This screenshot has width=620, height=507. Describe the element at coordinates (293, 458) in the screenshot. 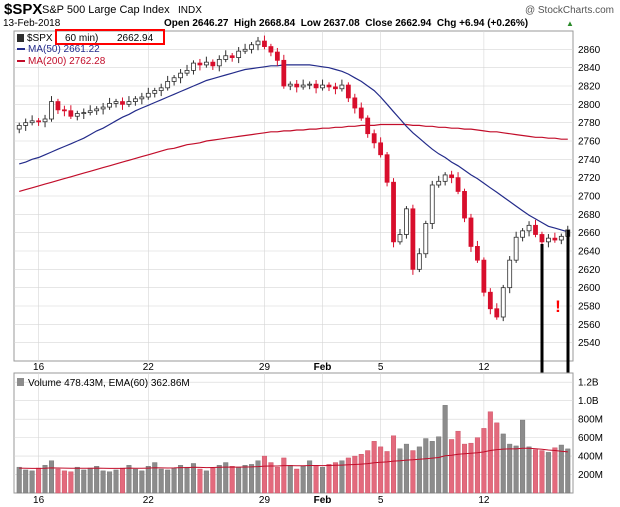

I see `volume-ema-line` at that location.